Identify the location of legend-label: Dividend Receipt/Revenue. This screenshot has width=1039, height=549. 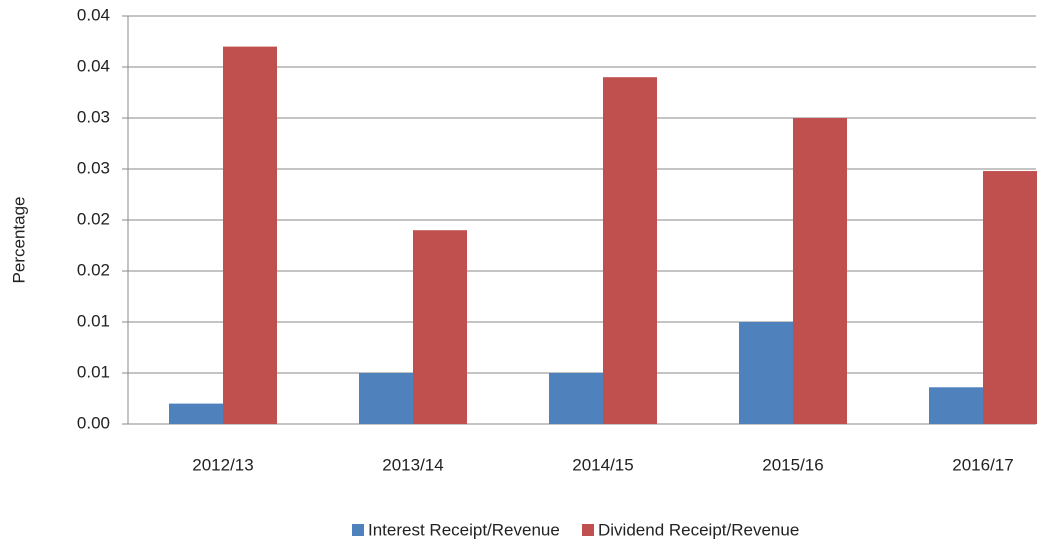
(698, 529).